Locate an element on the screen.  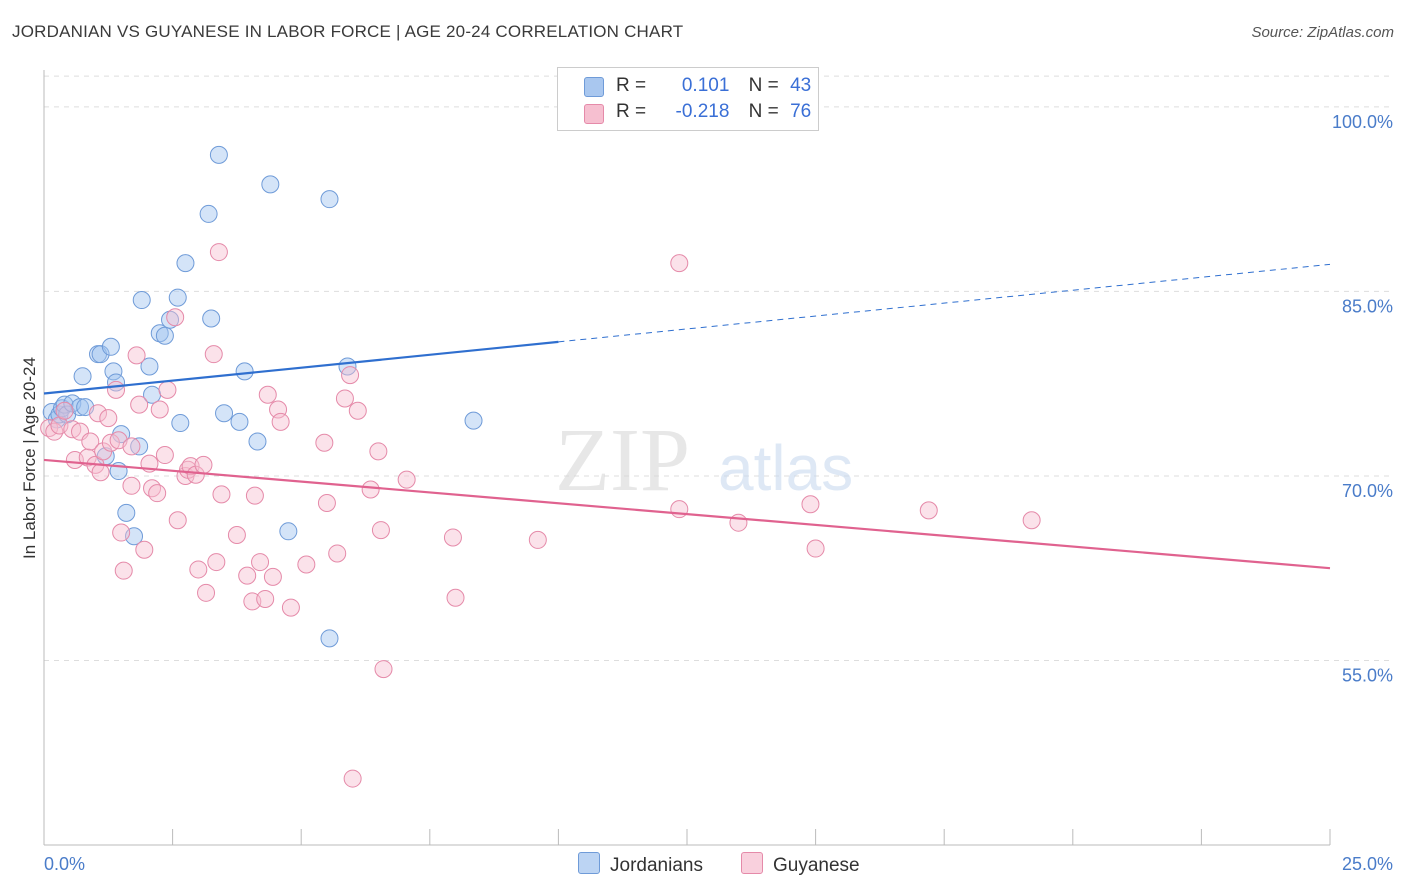
x-tick-label: 0.0% is located at coordinates (64, 864).